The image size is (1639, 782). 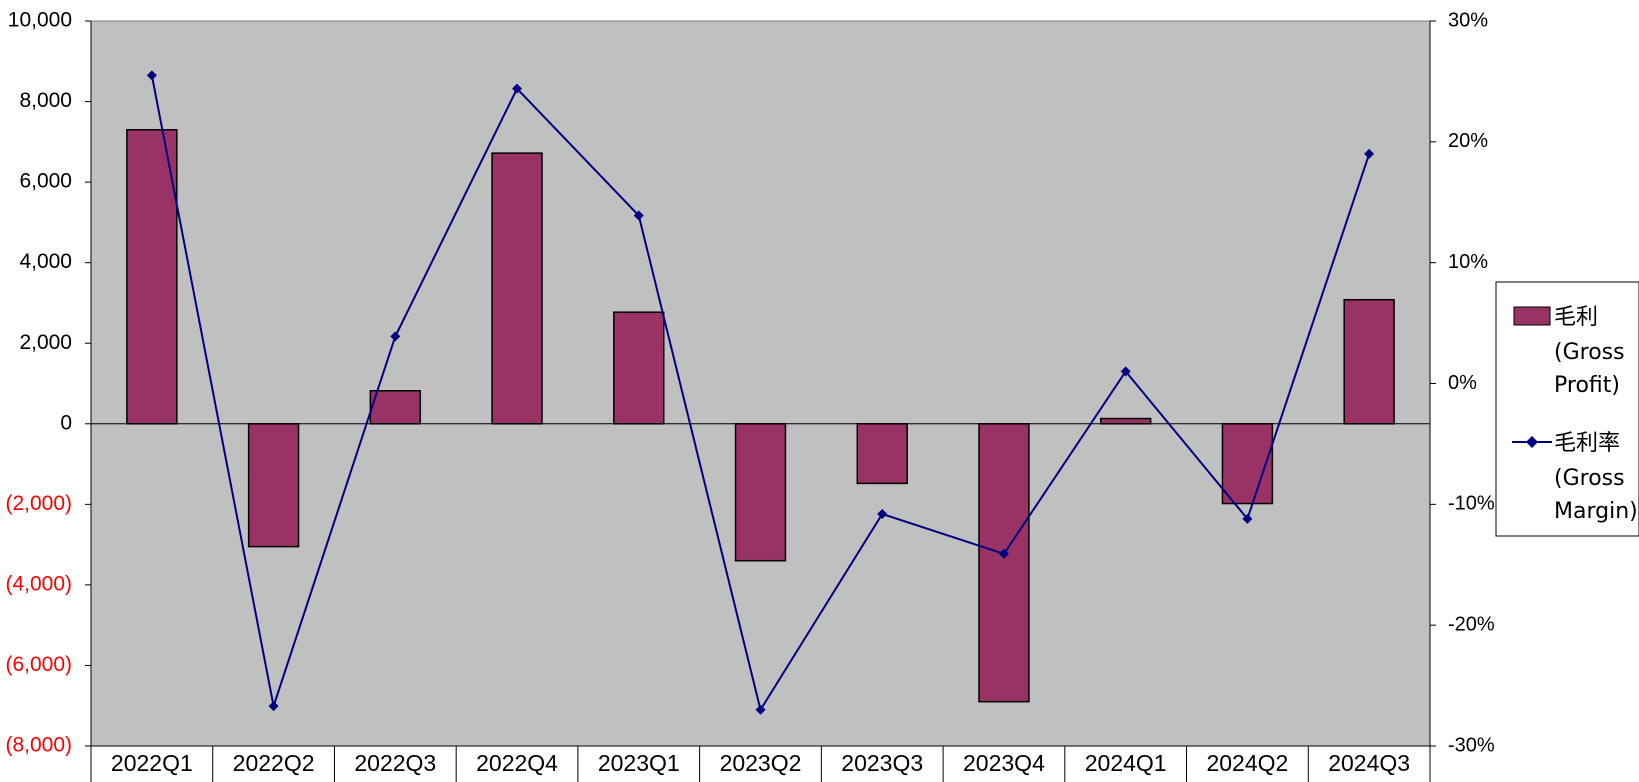 I want to click on category-label: 2023Q3, so click(x=882, y=763).